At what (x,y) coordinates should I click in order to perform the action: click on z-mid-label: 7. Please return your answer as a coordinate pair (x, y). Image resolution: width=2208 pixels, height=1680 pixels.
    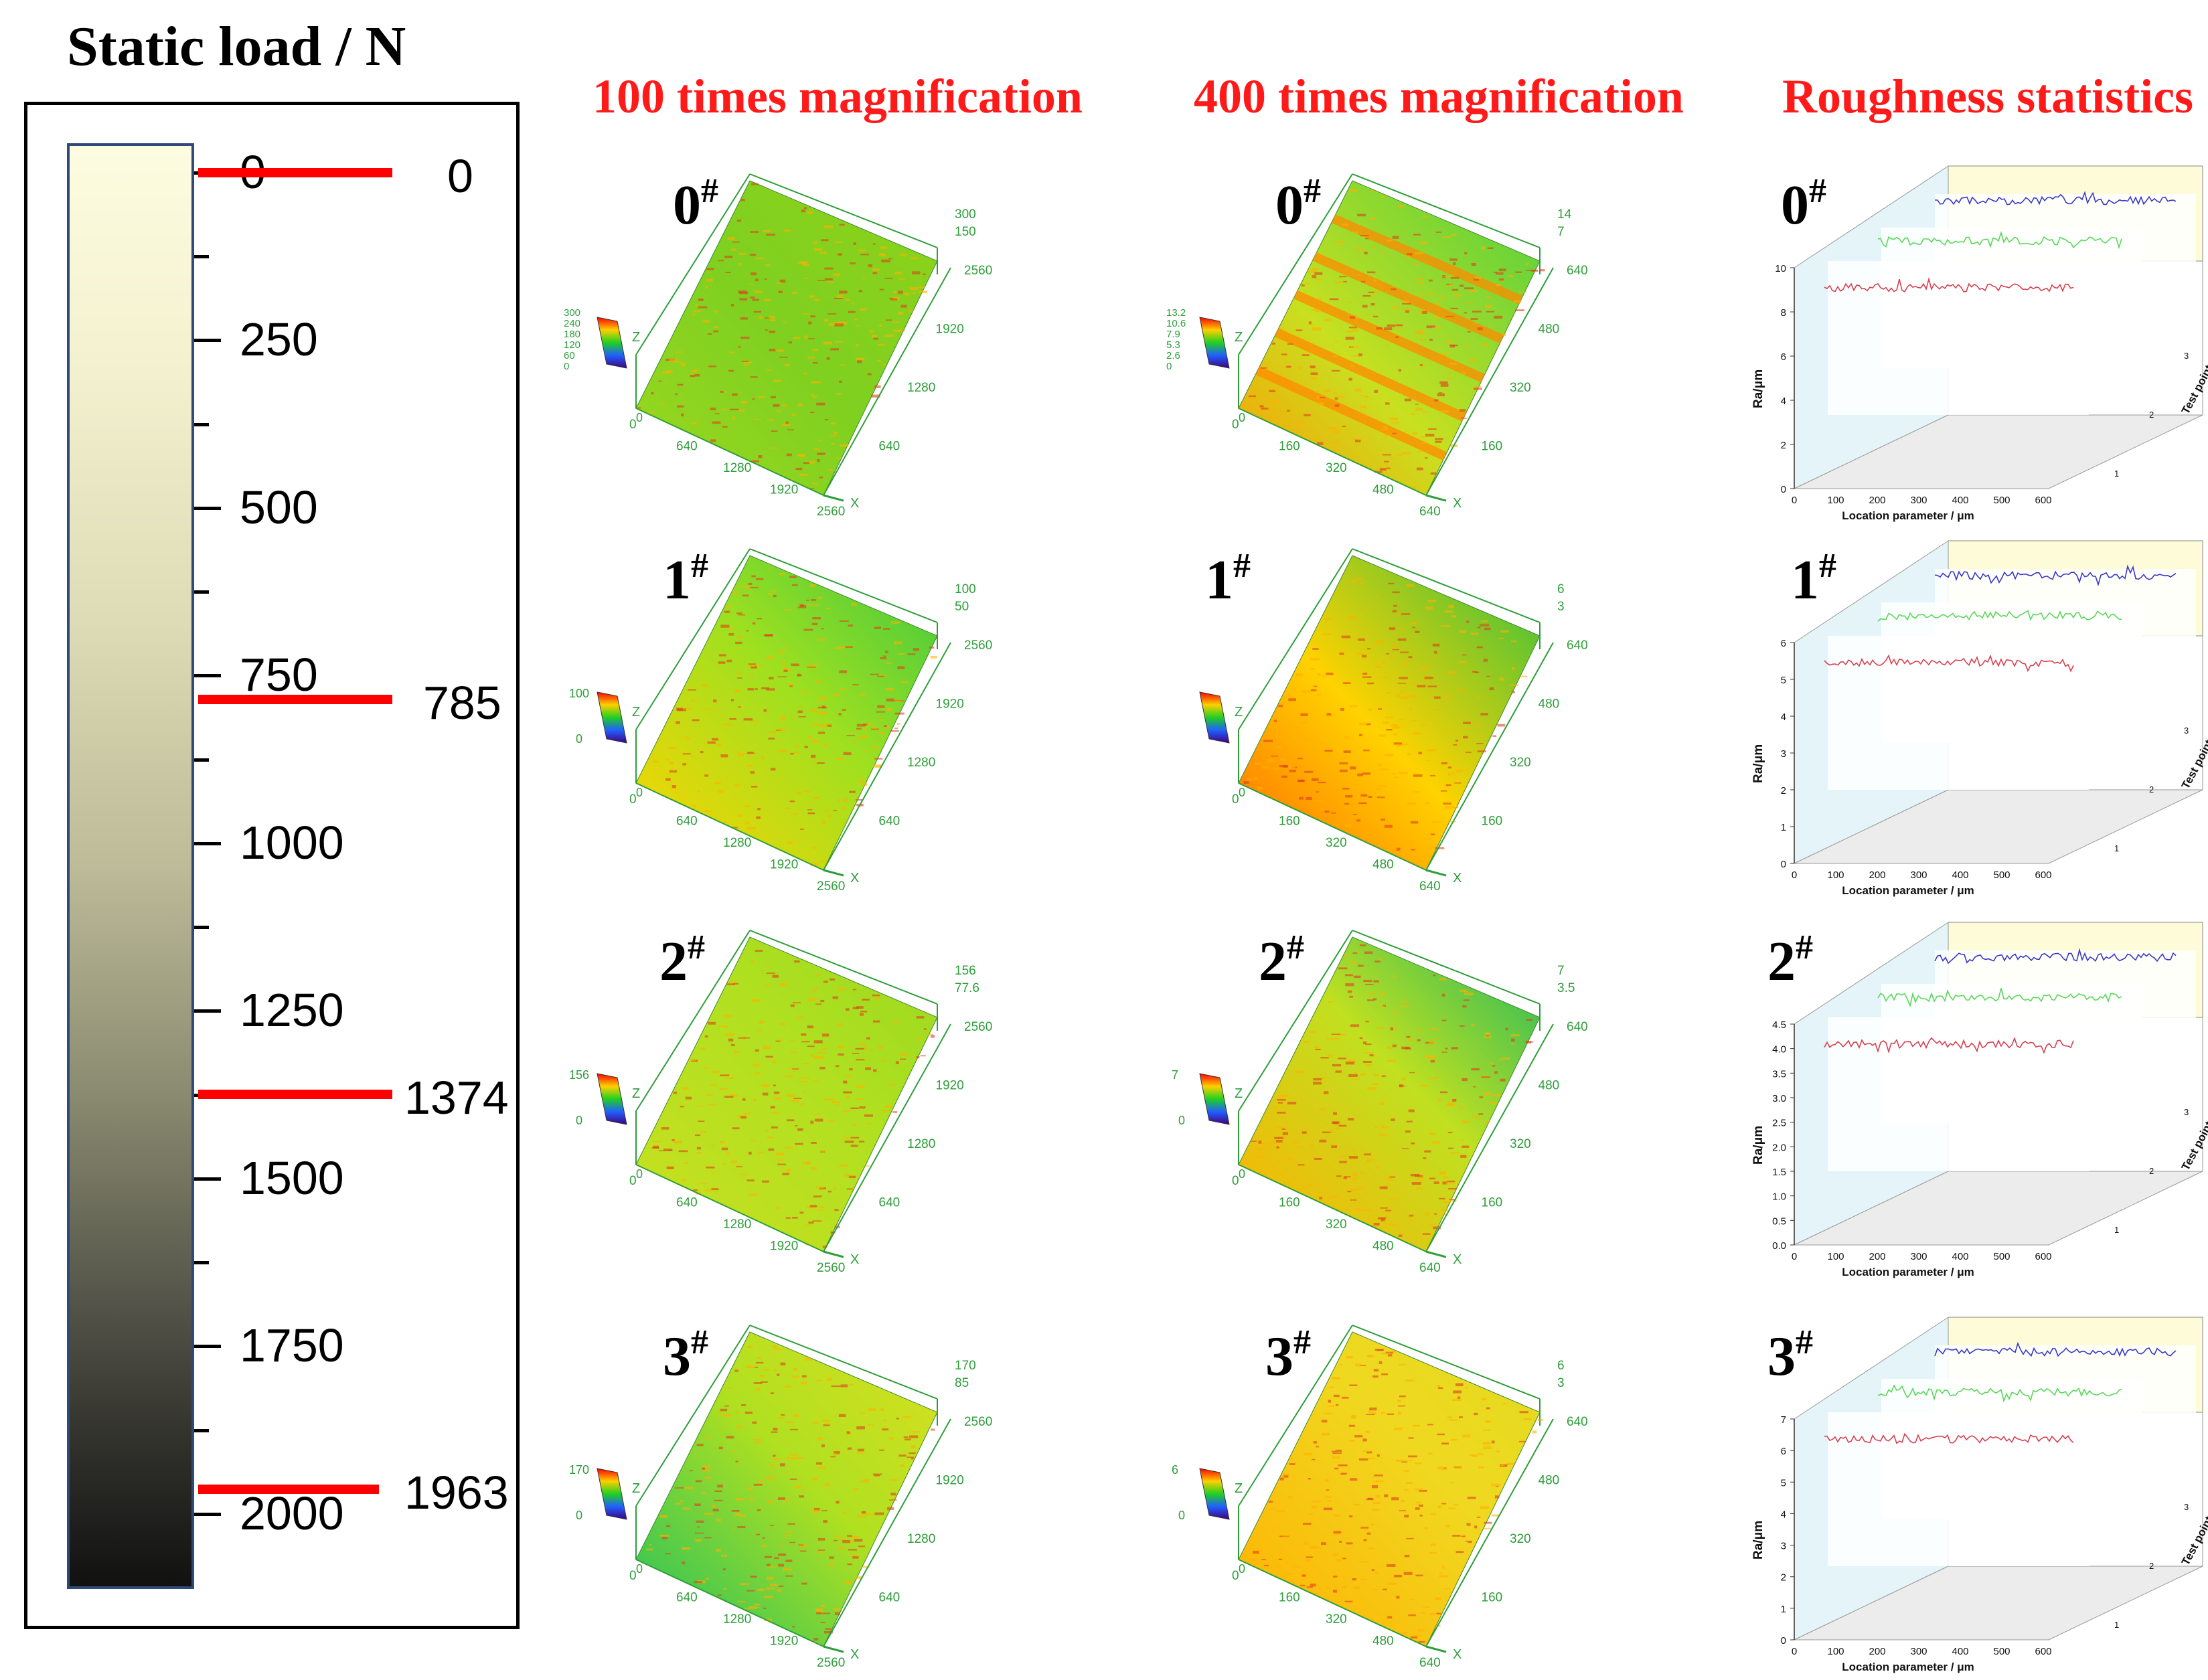
    Looking at the image, I should click on (1561, 232).